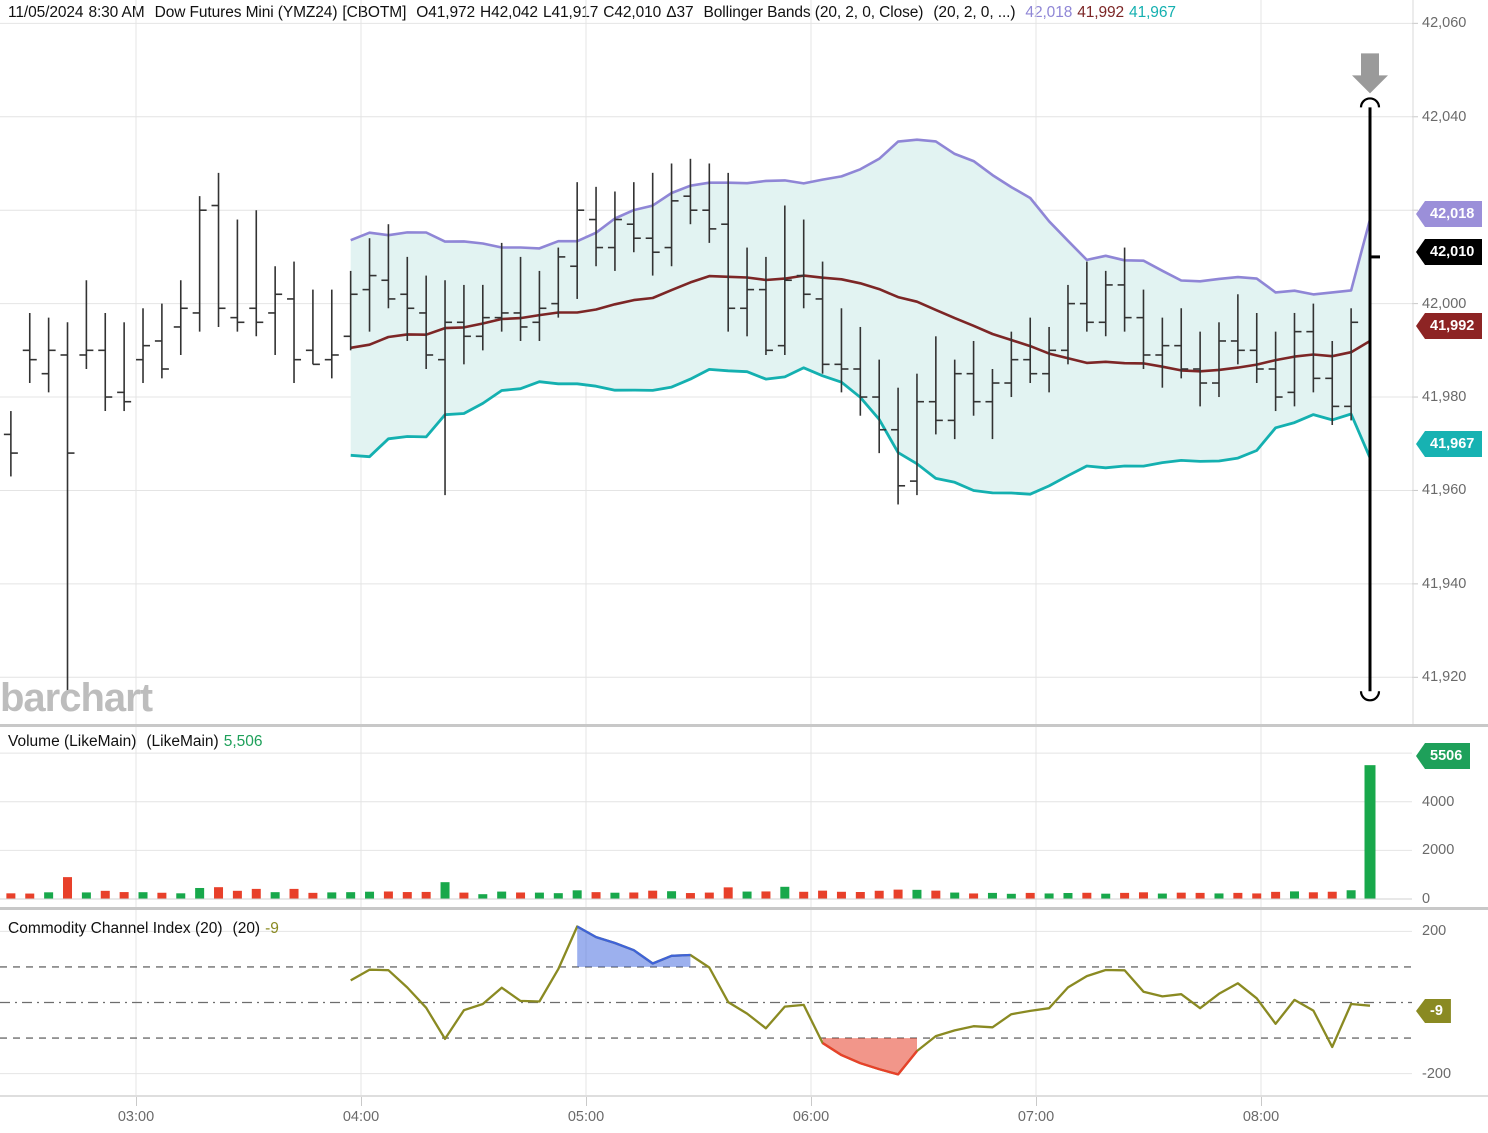 The width and height of the screenshot is (1488, 1133). I want to click on price-axis, so click(1450, 362).